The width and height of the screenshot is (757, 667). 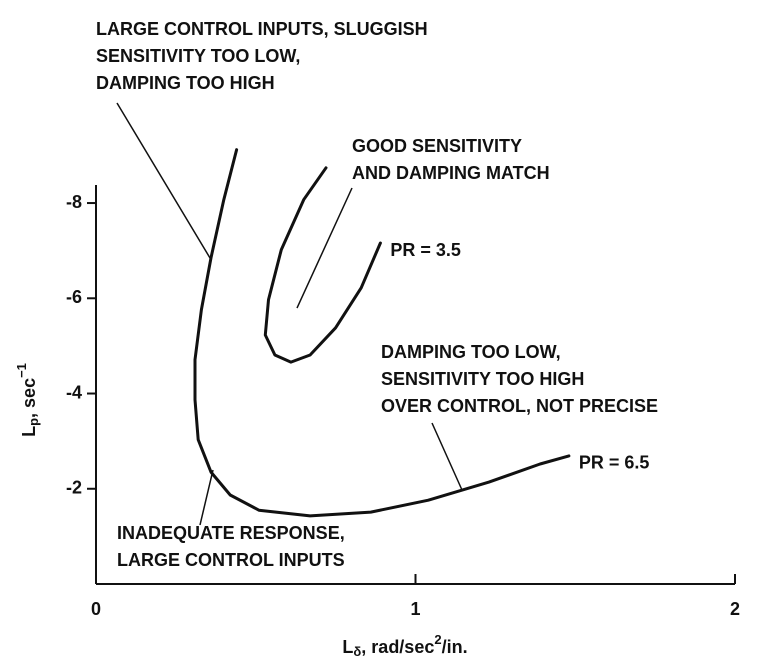 I want to click on y-tick-label: -6, so click(x=74, y=297).